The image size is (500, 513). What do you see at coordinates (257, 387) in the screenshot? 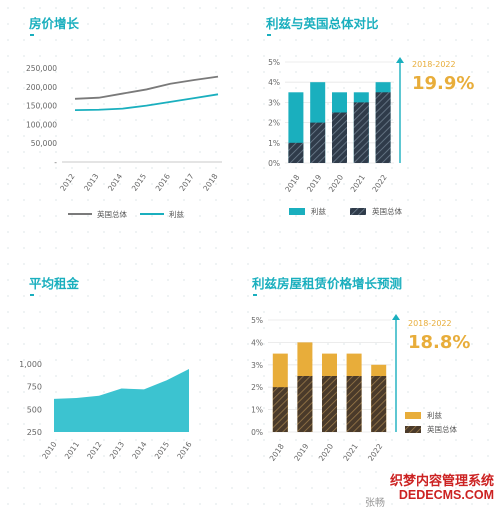
I see `chart4-ytick: 2%` at bounding box center [257, 387].